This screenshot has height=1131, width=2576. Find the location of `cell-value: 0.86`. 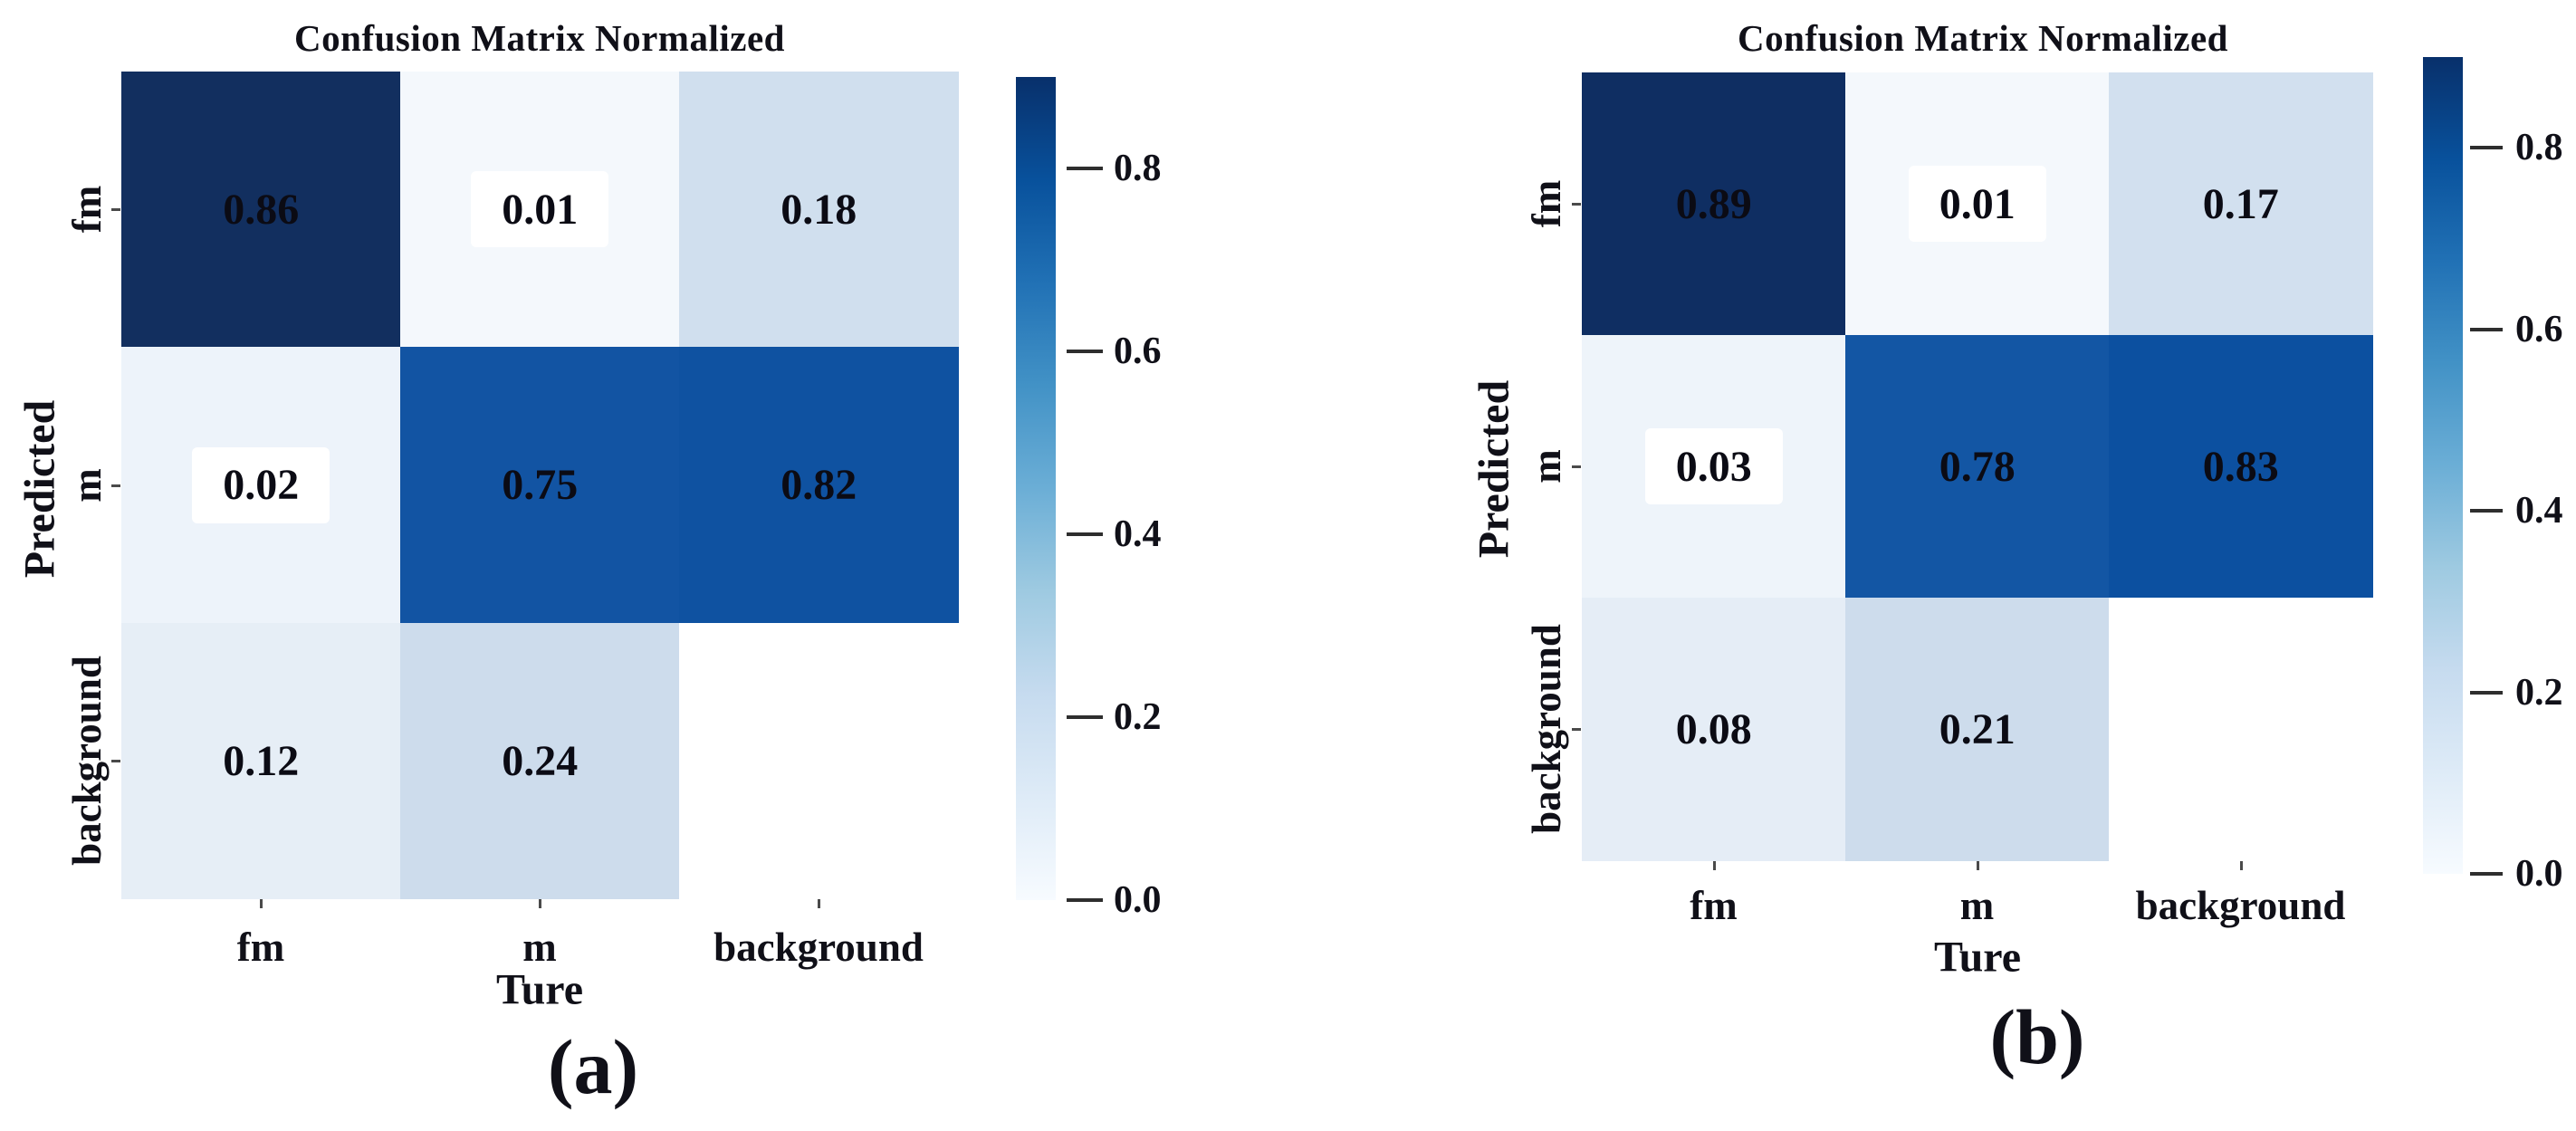

cell-value: 0.86 is located at coordinates (261, 209).